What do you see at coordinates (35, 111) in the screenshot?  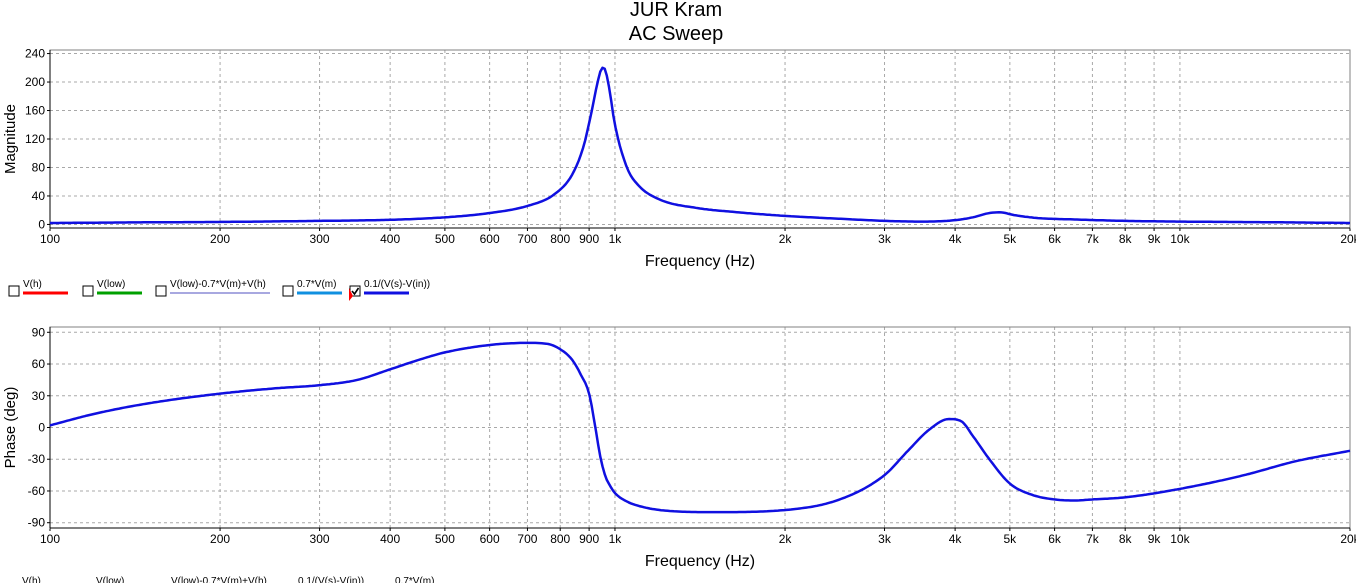 I see `magnitude-y-tick-label: 160` at bounding box center [35, 111].